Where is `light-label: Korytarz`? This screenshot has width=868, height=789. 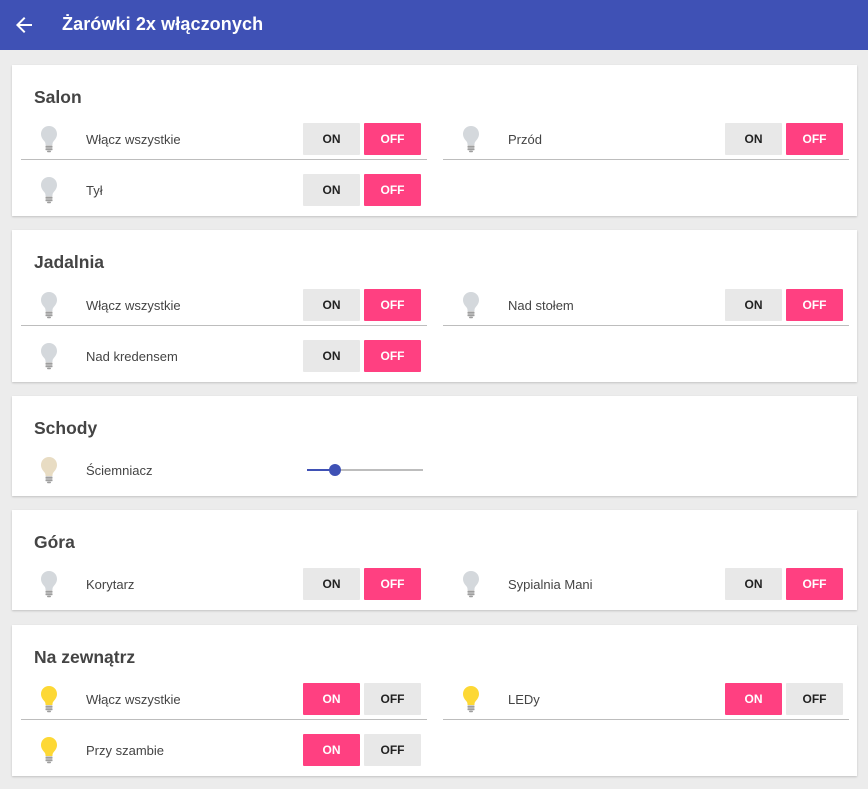 light-label: Korytarz is located at coordinates (110, 584).